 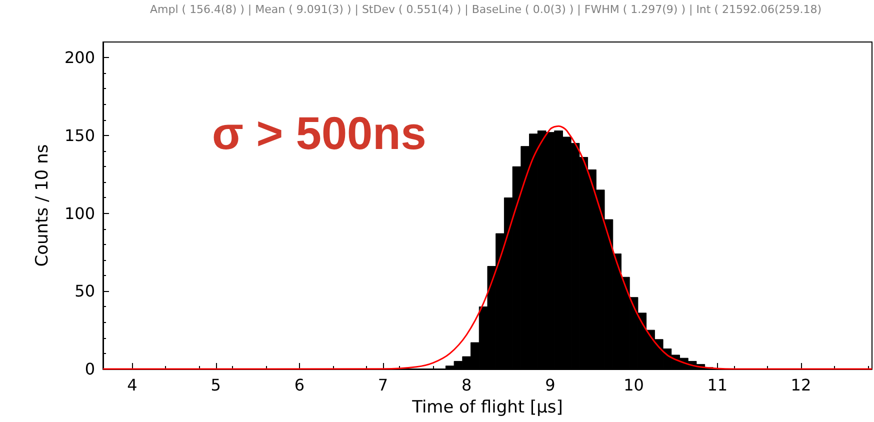 I want to click on y-tick-label: 100, so click(x=79, y=213).